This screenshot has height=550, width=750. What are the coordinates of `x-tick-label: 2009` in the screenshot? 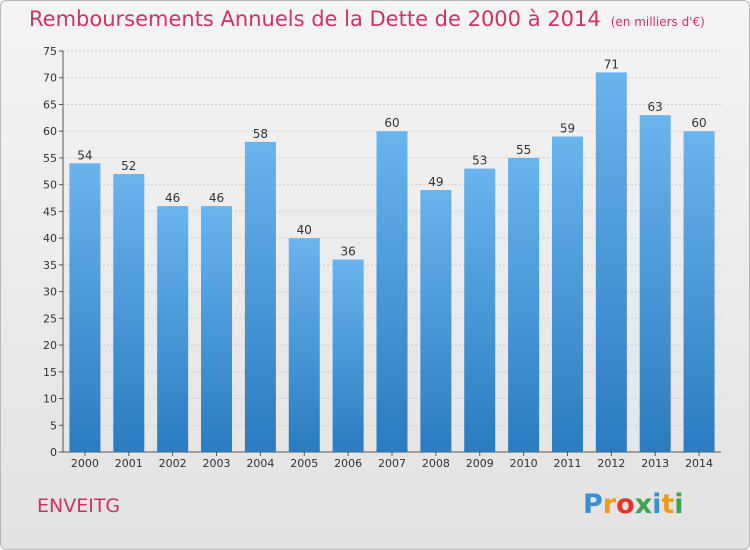 It's located at (480, 463).